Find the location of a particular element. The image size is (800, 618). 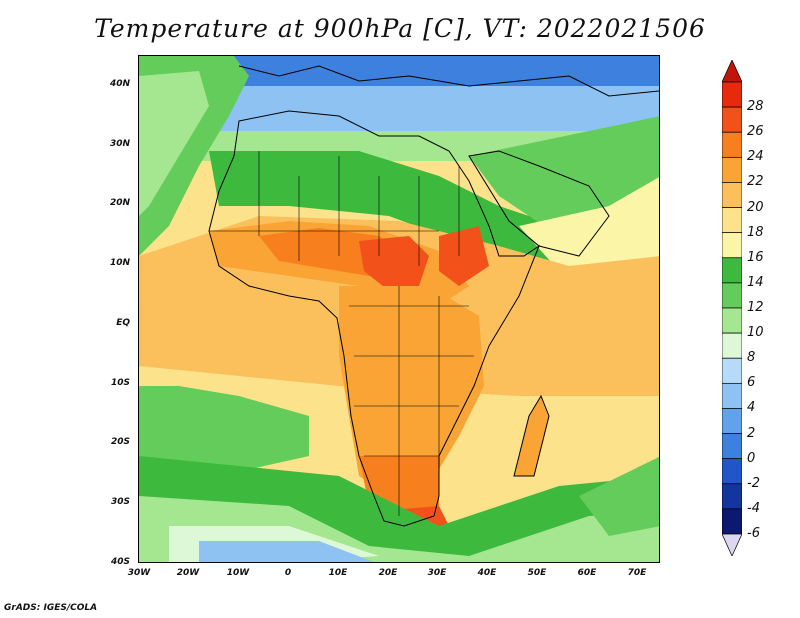

colorbar-label: 24 is located at coordinates (755, 157).